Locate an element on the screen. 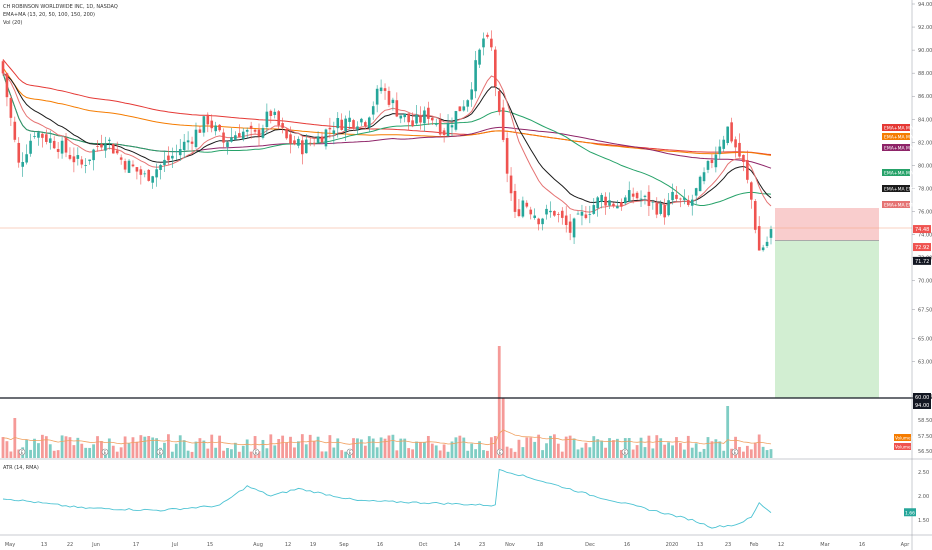  price-tick-label: 67.50 is located at coordinates (925, 311).